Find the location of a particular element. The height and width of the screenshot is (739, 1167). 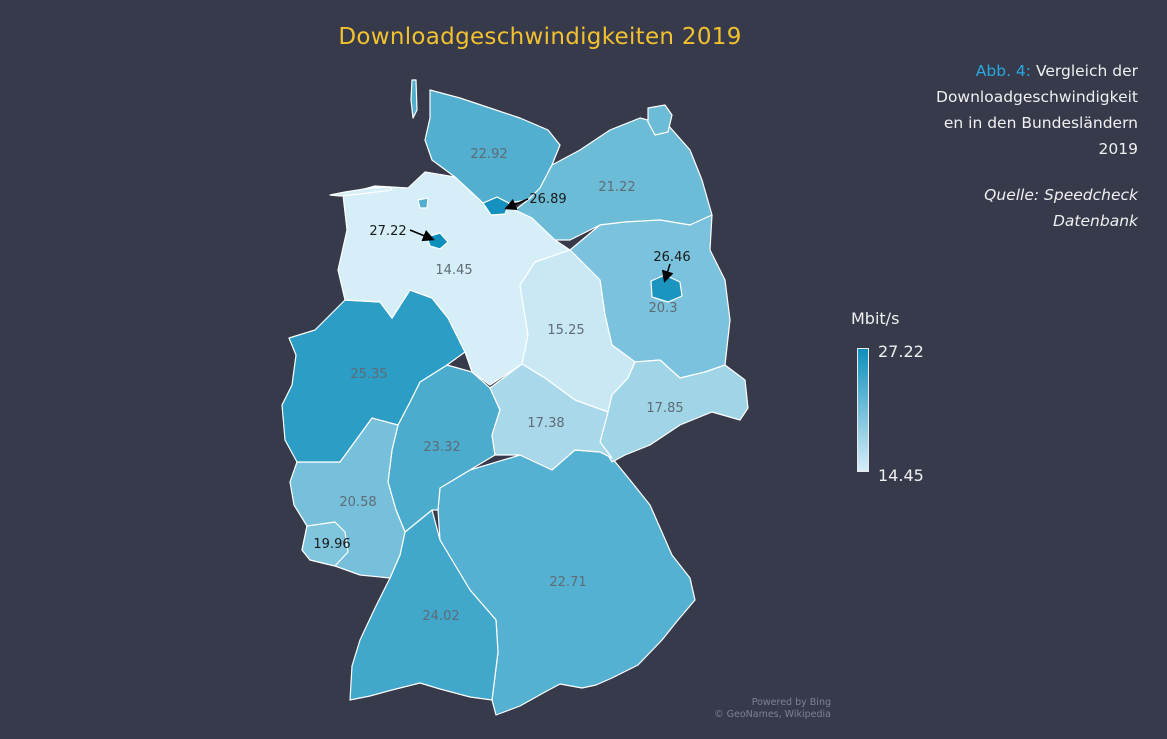

label-mecklenburg-vorpommern: 21.22 is located at coordinates (616, 187).